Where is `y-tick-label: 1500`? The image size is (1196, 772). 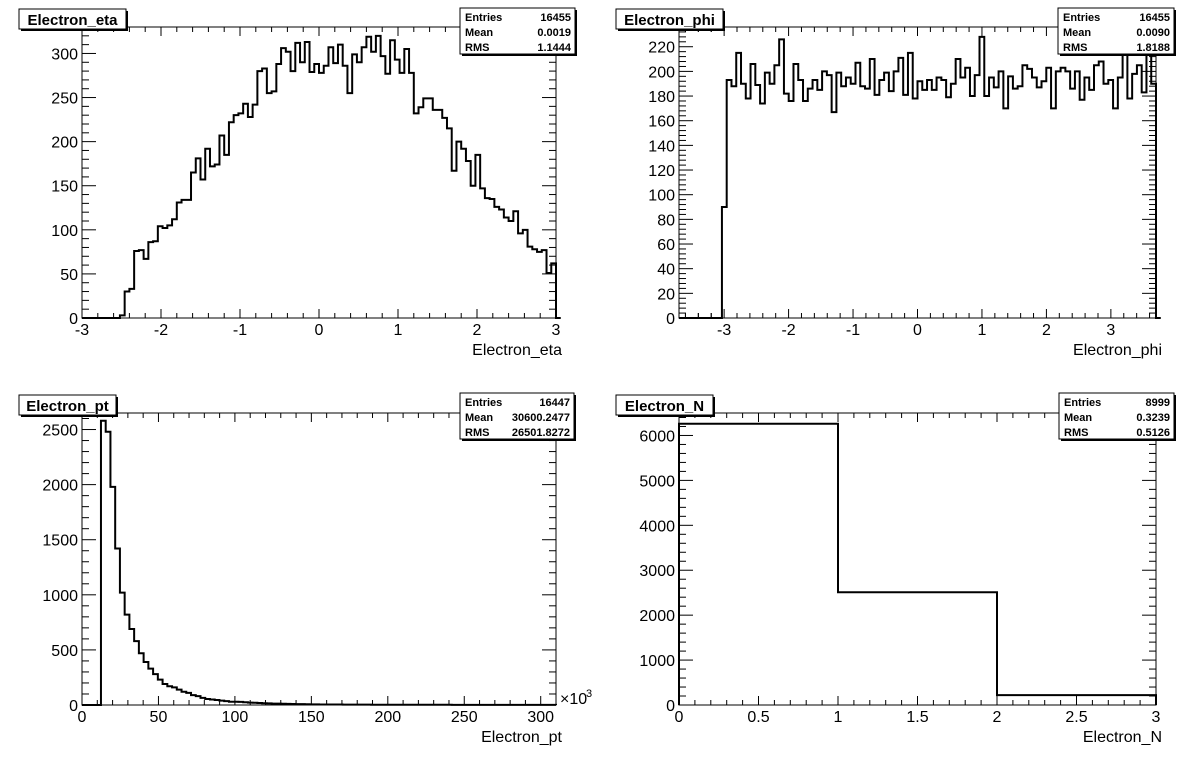
y-tick-label: 1500 is located at coordinates (60, 541).